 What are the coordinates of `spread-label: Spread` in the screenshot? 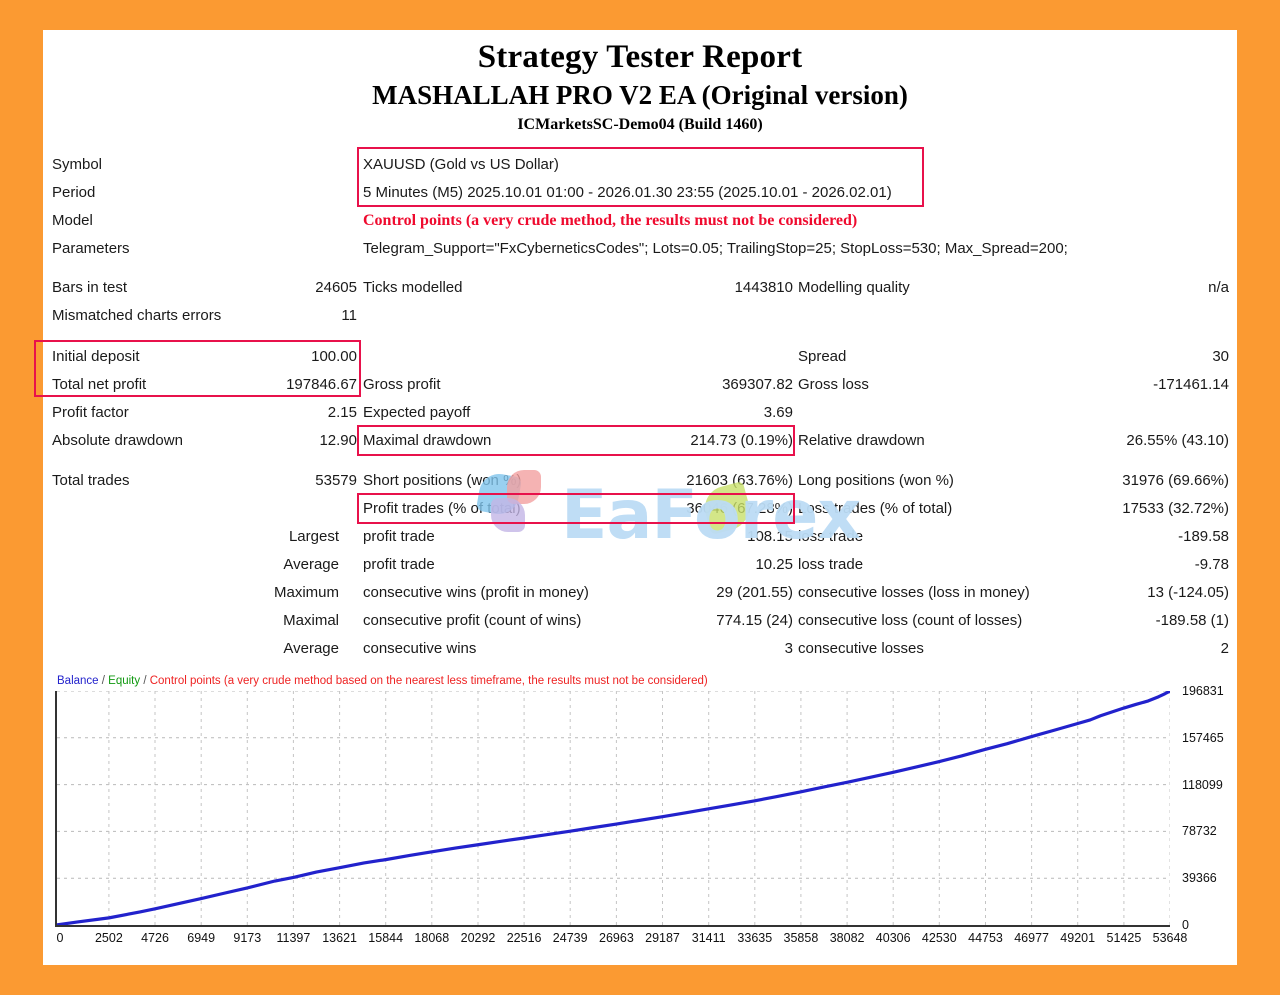 It's located at (822, 356).